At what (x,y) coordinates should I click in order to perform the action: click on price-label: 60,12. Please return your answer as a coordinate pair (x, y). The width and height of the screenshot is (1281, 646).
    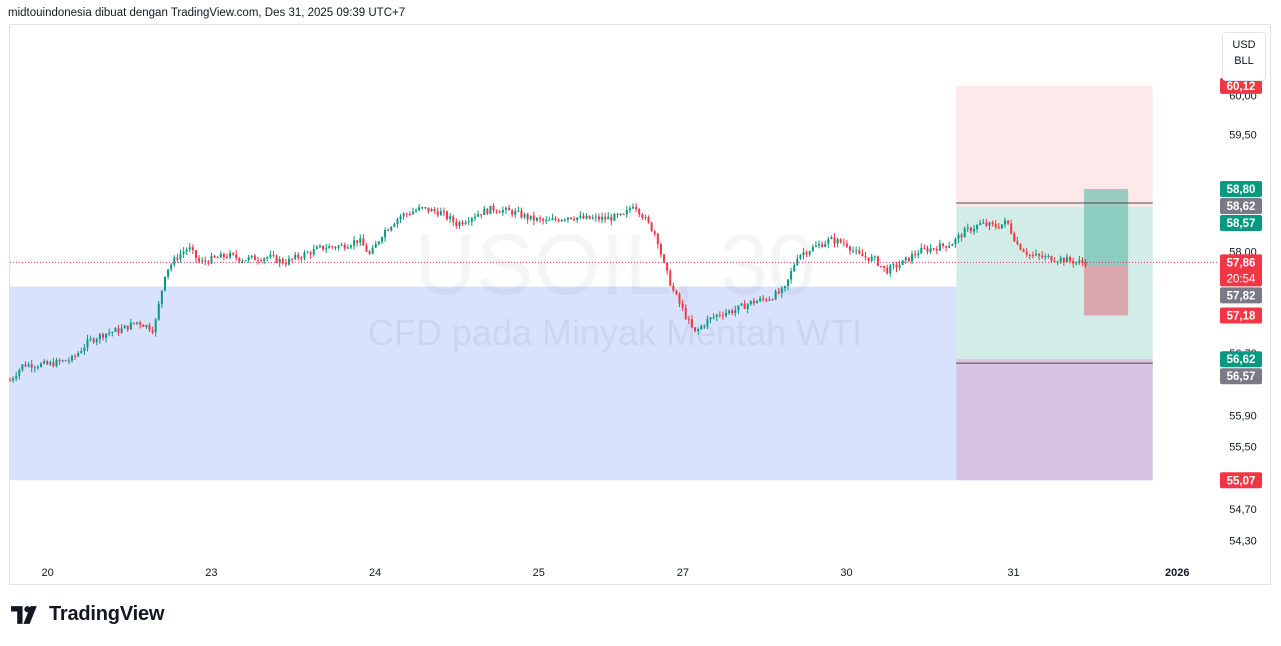
    Looking at the image, I should click on (1241, 87).